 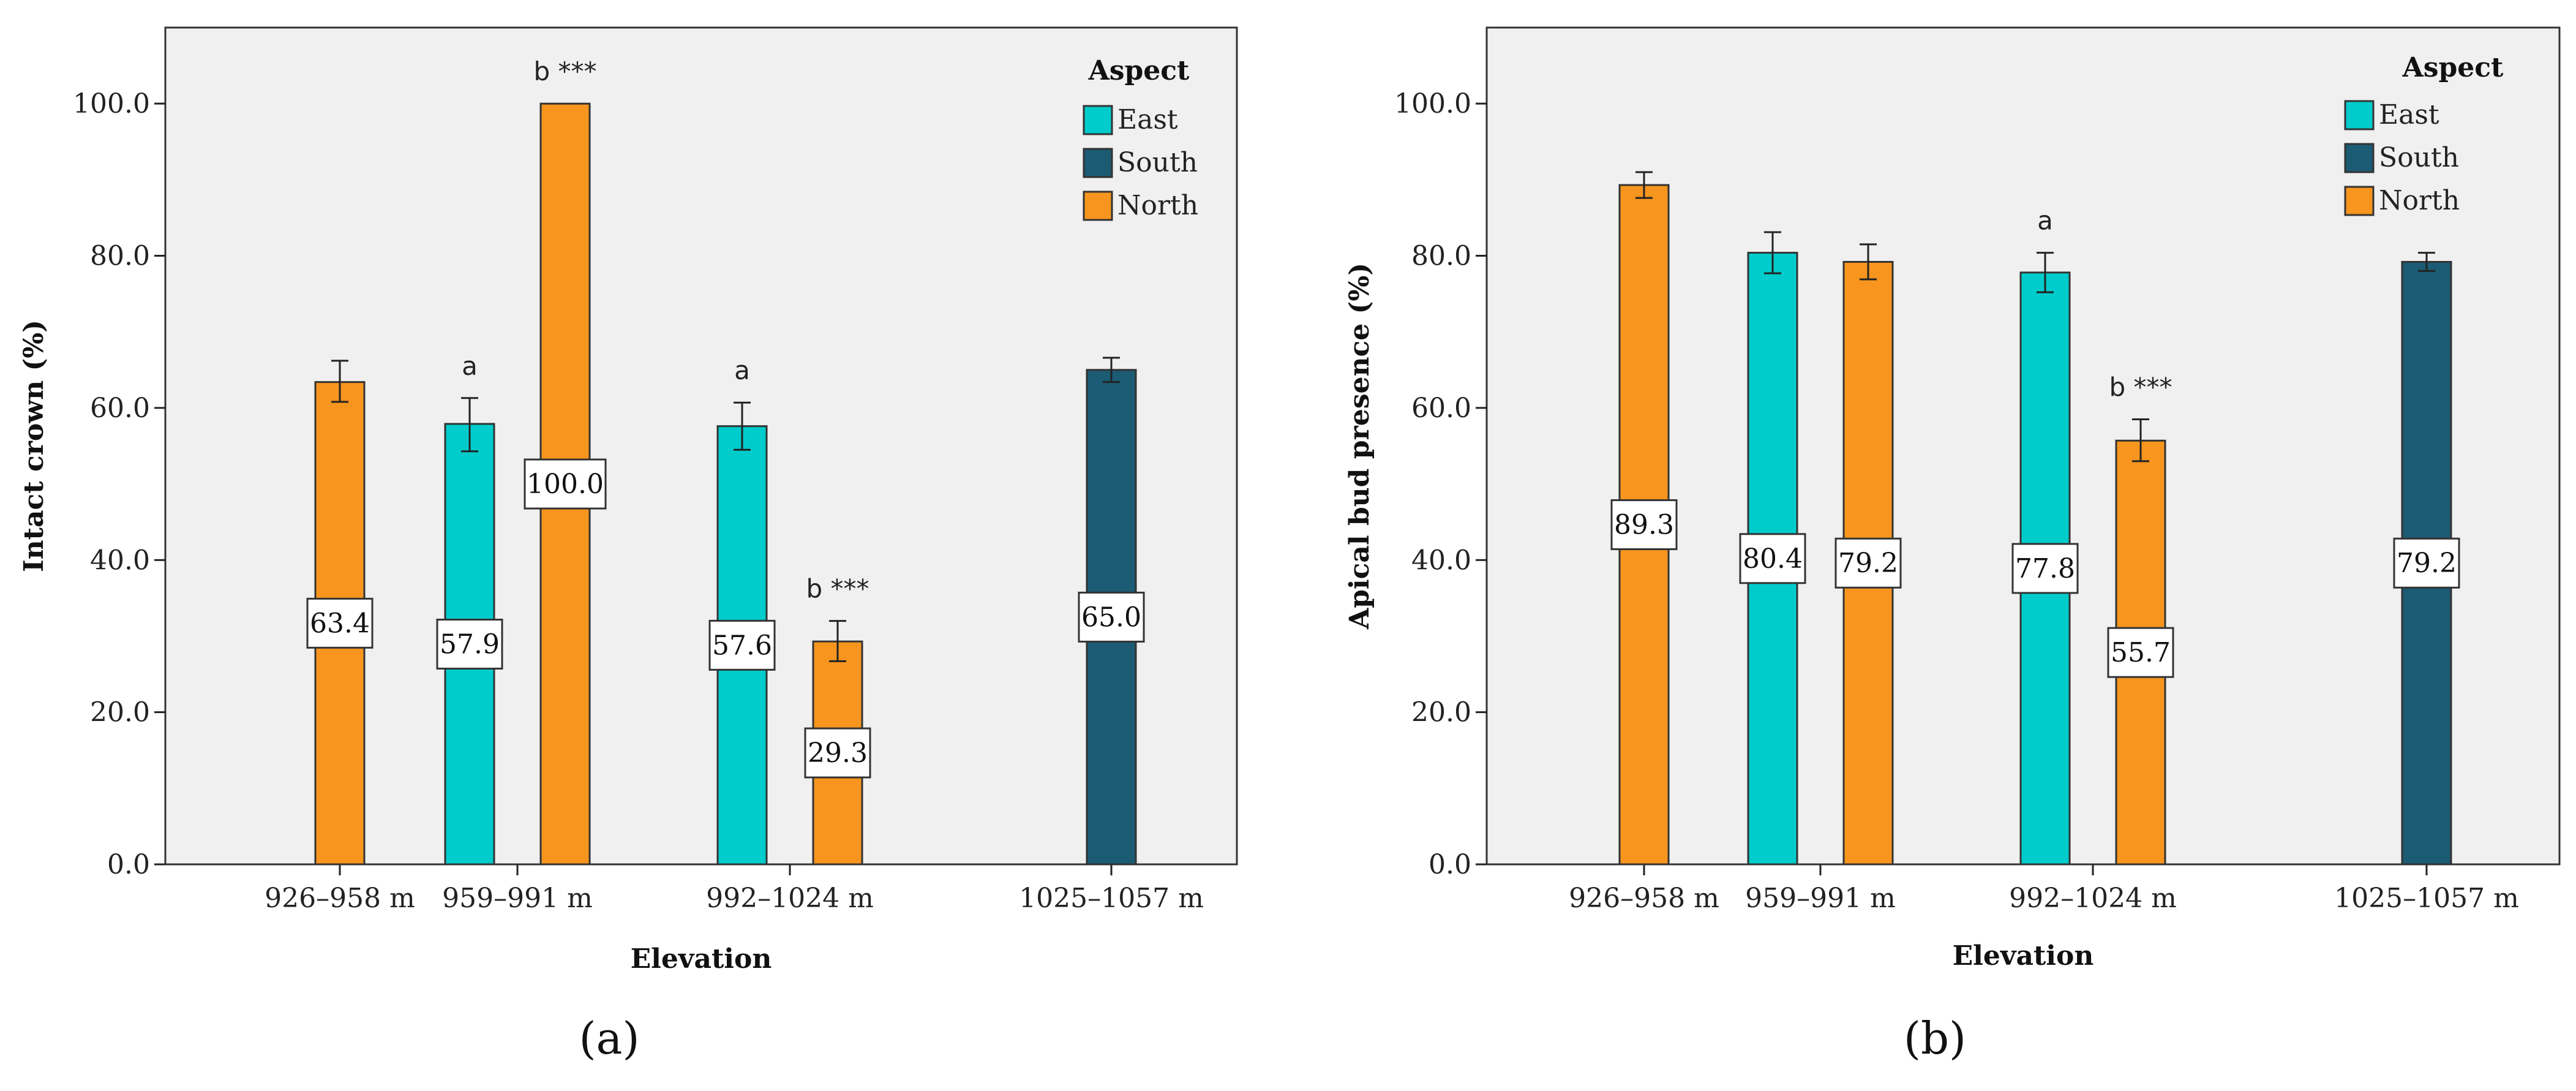 I want to click on panel-label: (b), so click(x=1935, y=1038).